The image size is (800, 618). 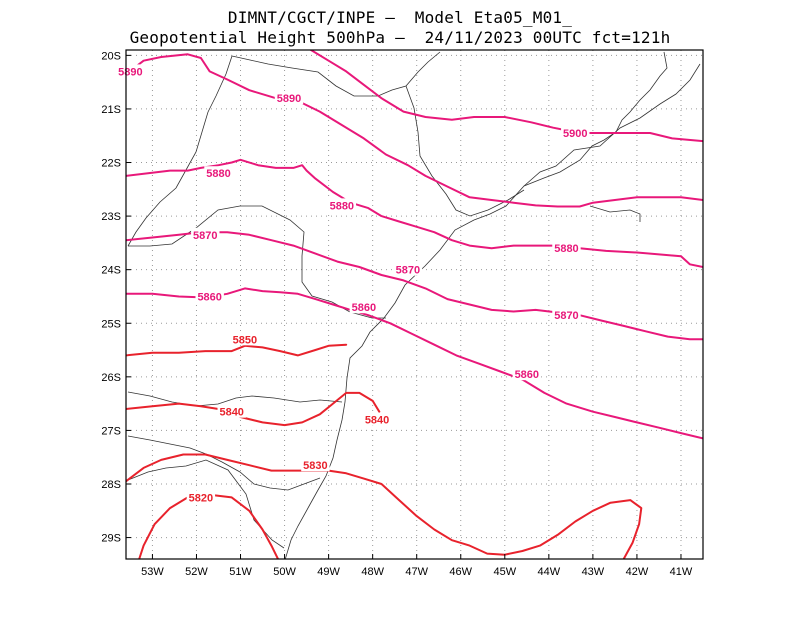 I want to click on y-tick-label: 23S, so click(x=111, y=217).